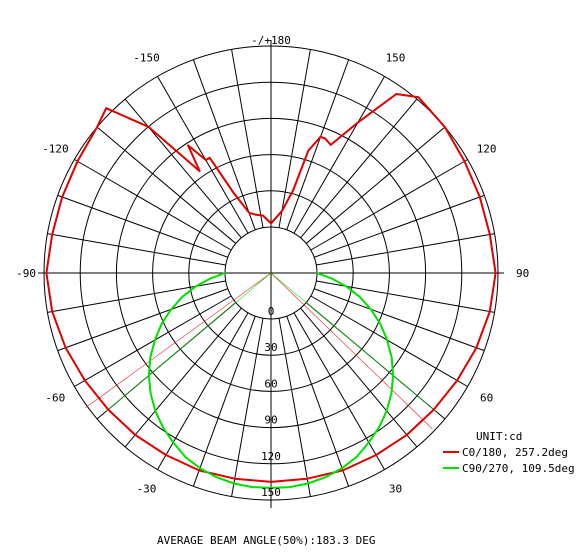 The height and width of the screenshot is (553, 586). I want to click on legend-label-c0-180: C0/180, 257.2deg, so click(515, 452).